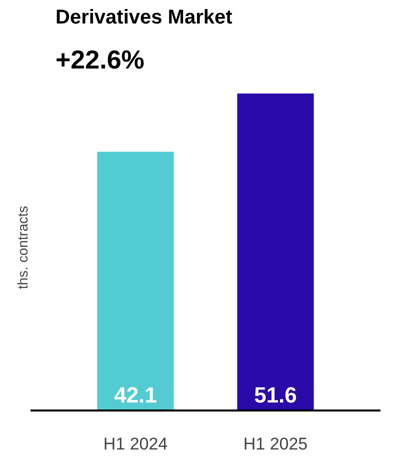 Image resolution: width=408 pixels, height=469 pixels. Describe the element at coordinates (100, 59) in the screenshot. I see `chart-subtitle: +22.6%` at that location.